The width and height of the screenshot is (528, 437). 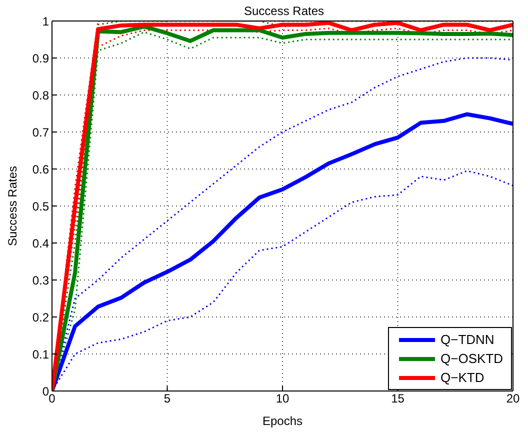 What do you see at coordinates (41, 206) in the screenshot?
I see `y-tick-label: 0.5` at bounding box center [41, 206].